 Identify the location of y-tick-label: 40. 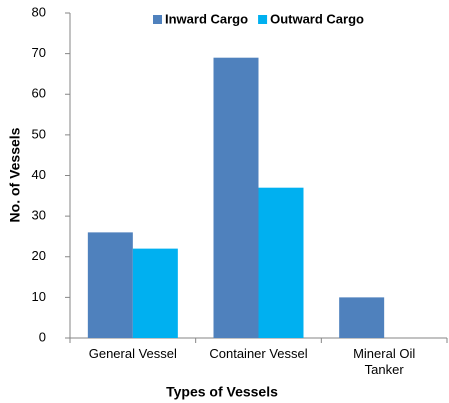
(39, 174).